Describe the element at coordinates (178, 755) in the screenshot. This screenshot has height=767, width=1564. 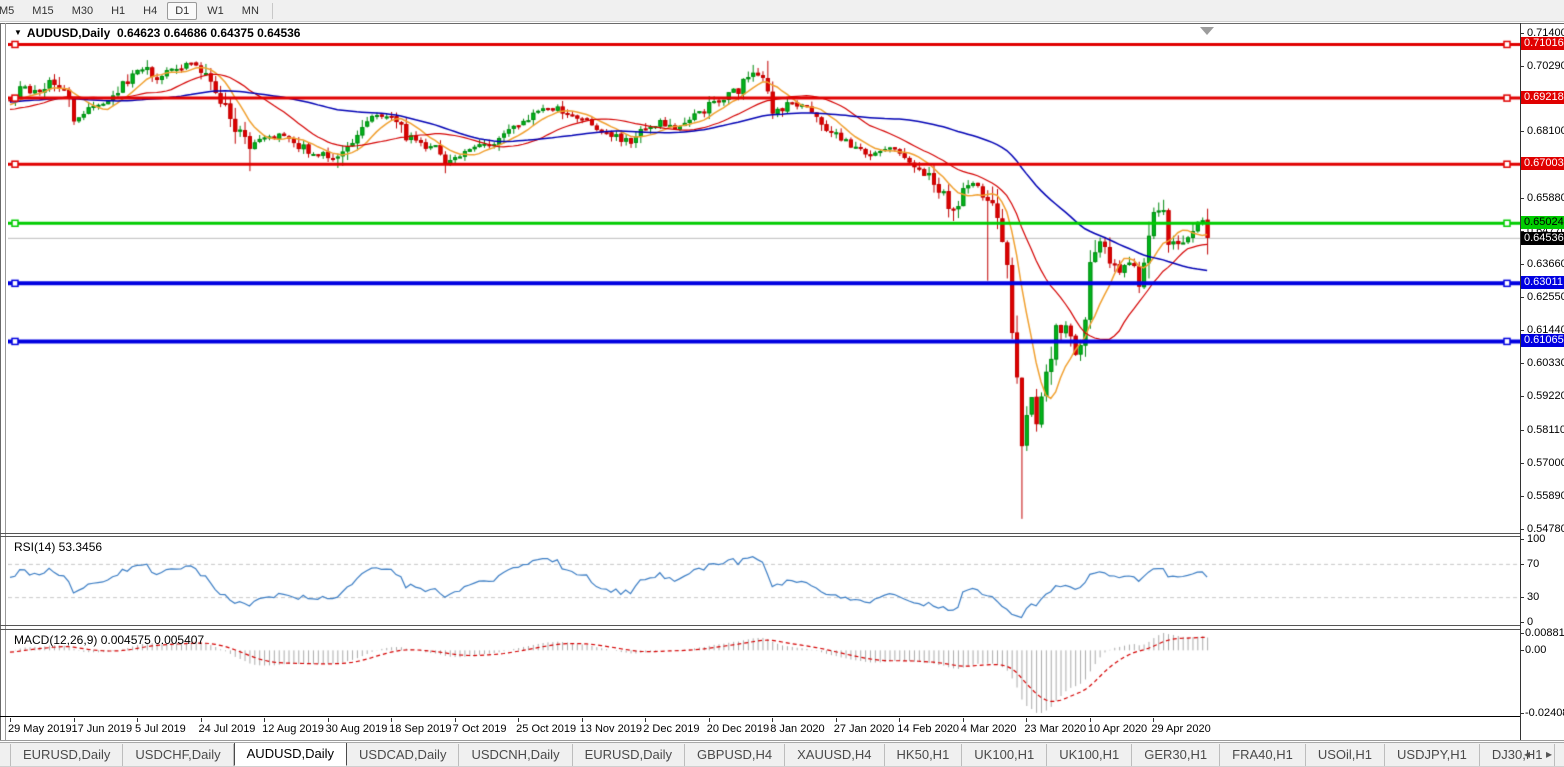
I see `chart-tab-usdchf-daily: USDCHF,Daily` at that location.